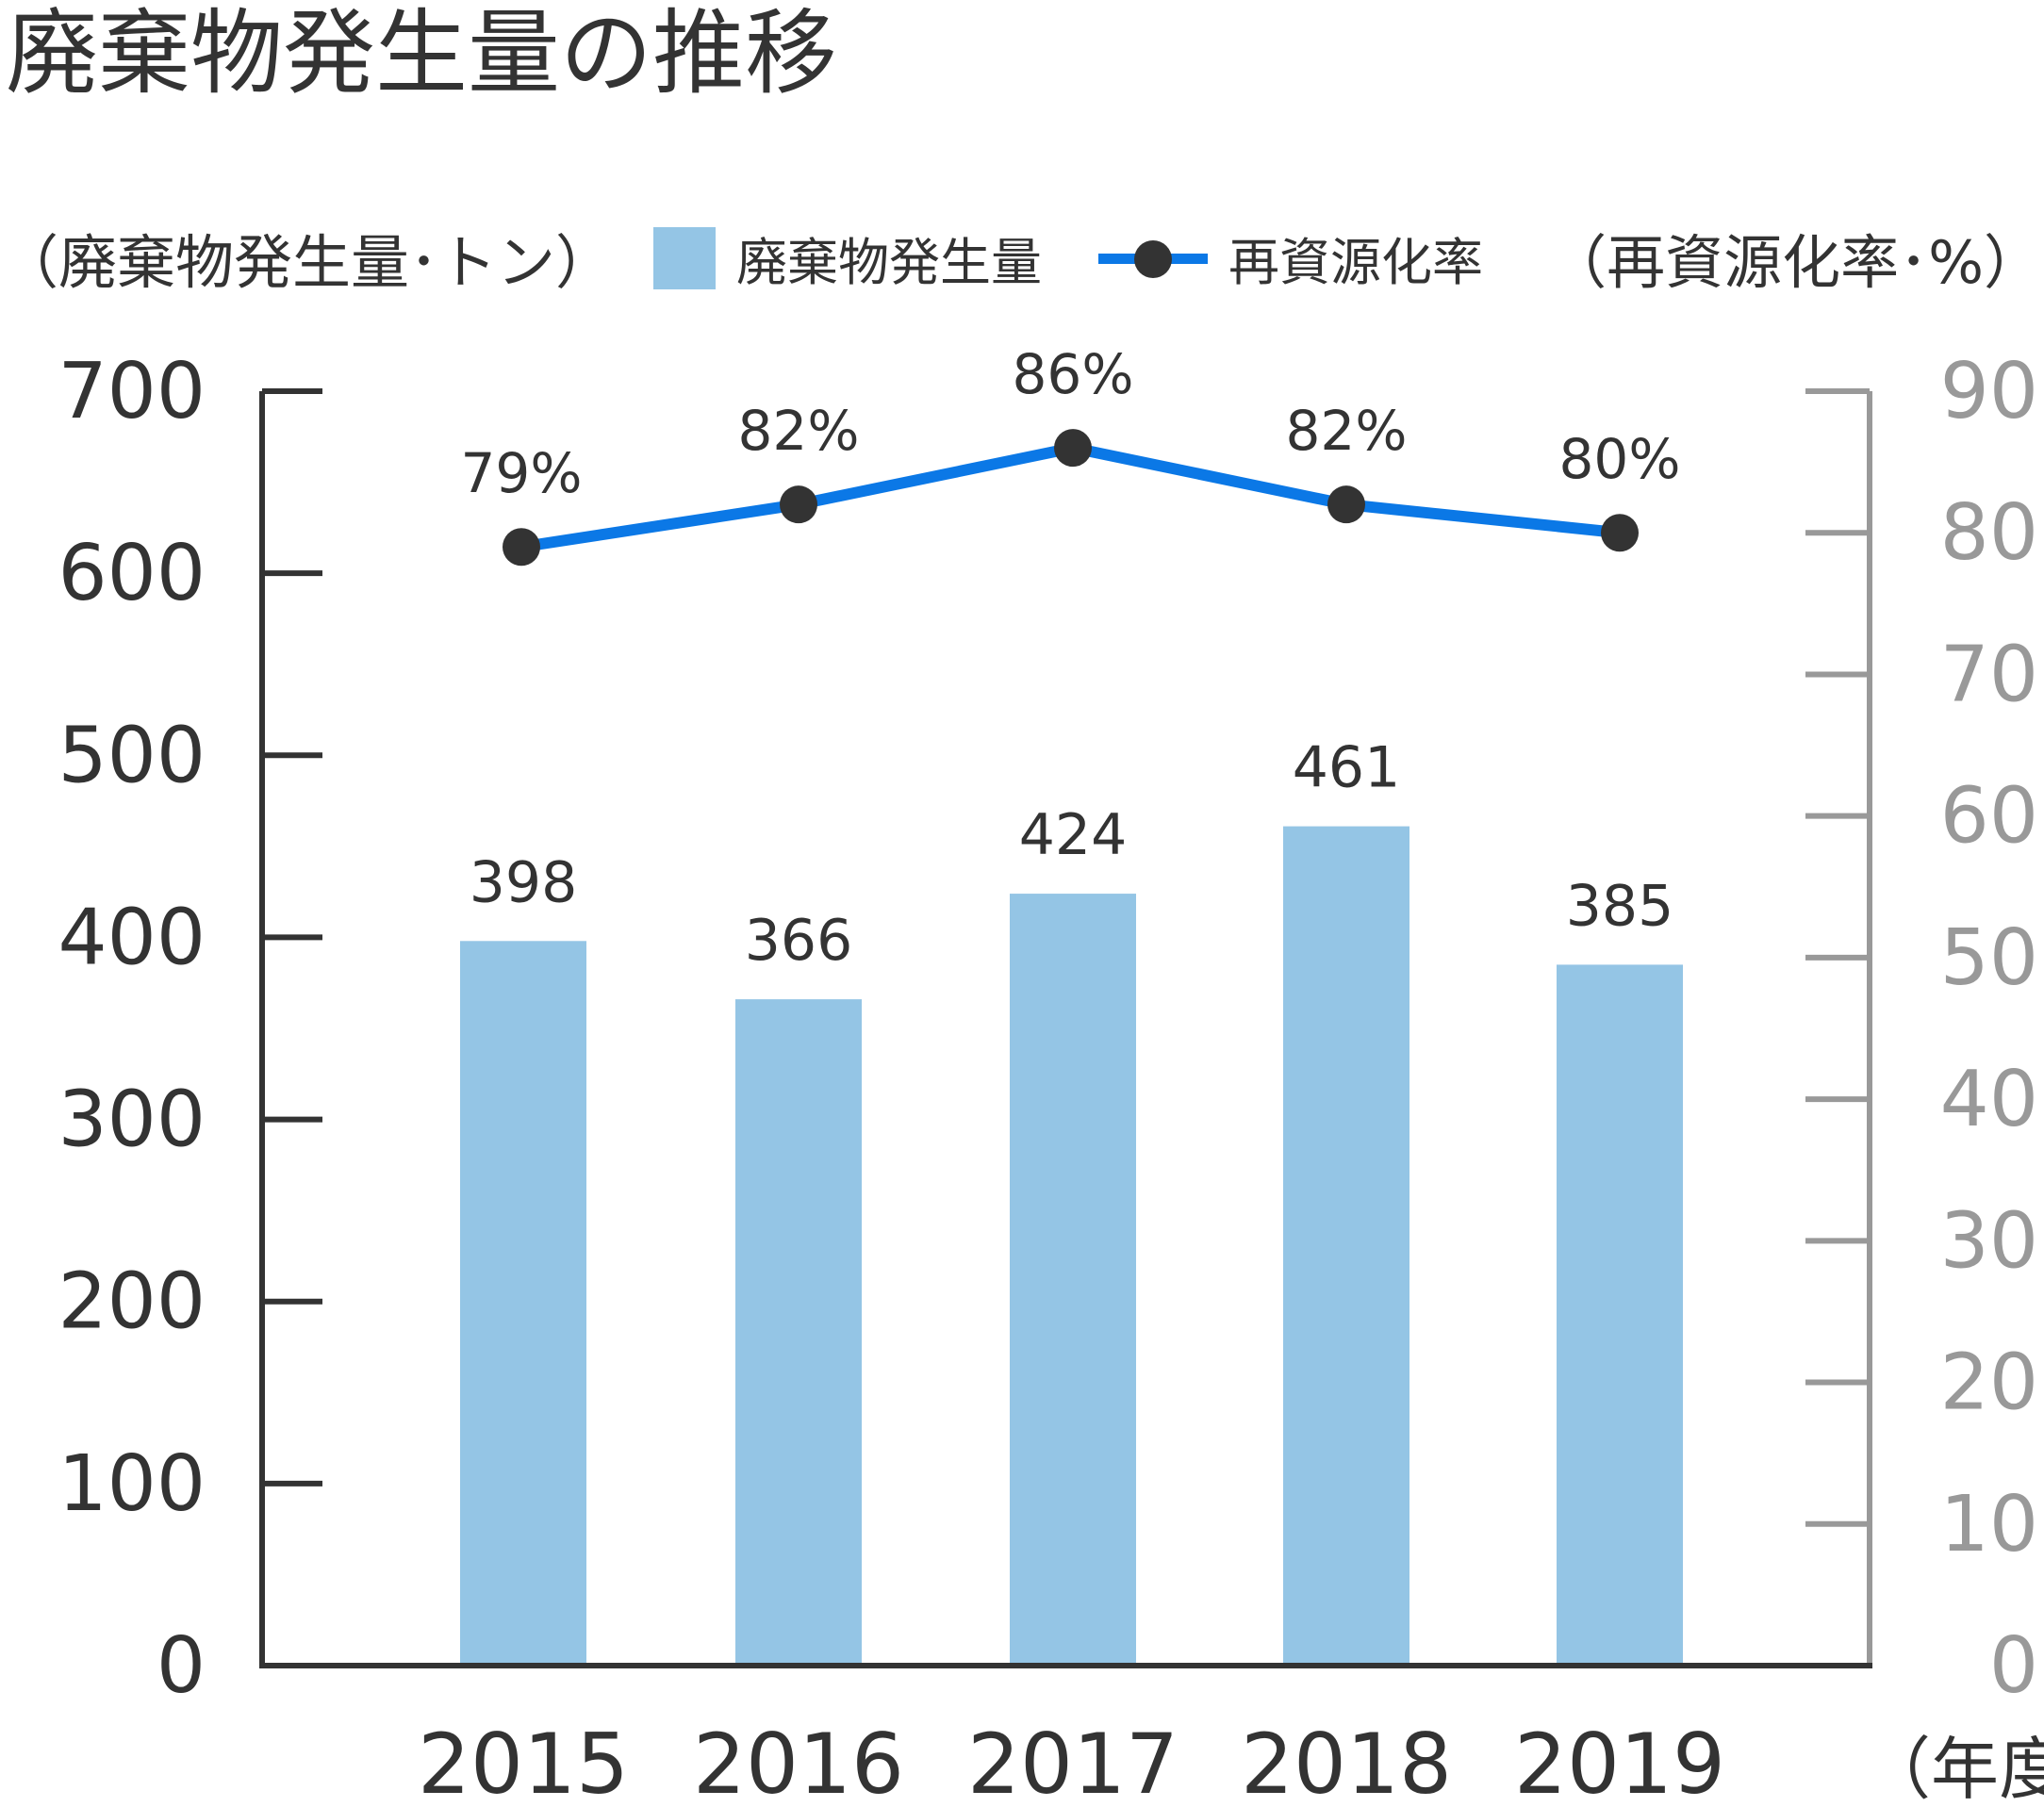 The width and height of the screenshot is (2044, 1807). I want to click on x-axis-unit-label: （年度）, so click(1954, 1768).